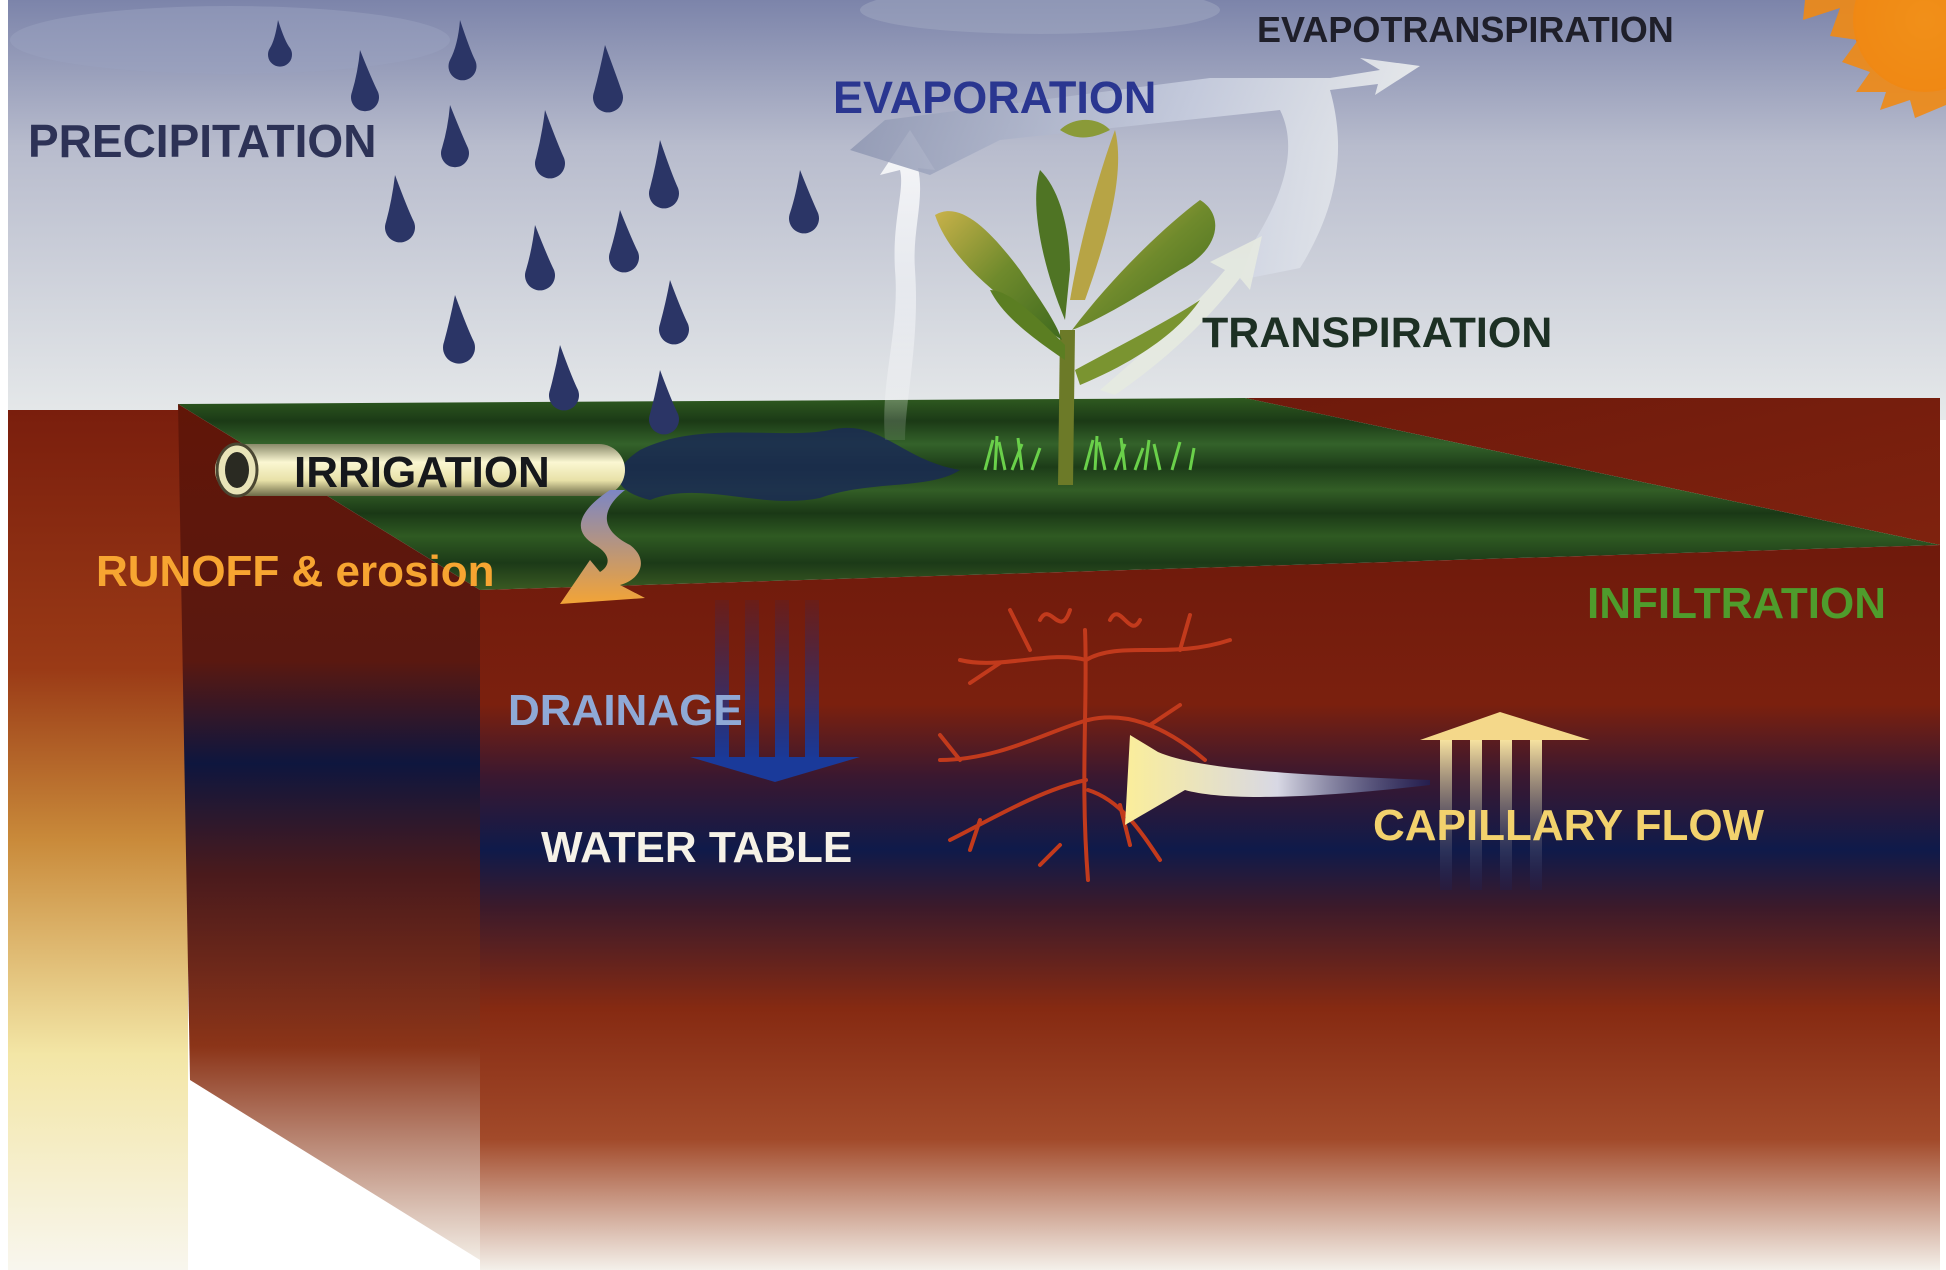  What do you see at coordinates (98, 840) in the screenshot?
I see `left-soil-edge` at bounding box center [98, 840].